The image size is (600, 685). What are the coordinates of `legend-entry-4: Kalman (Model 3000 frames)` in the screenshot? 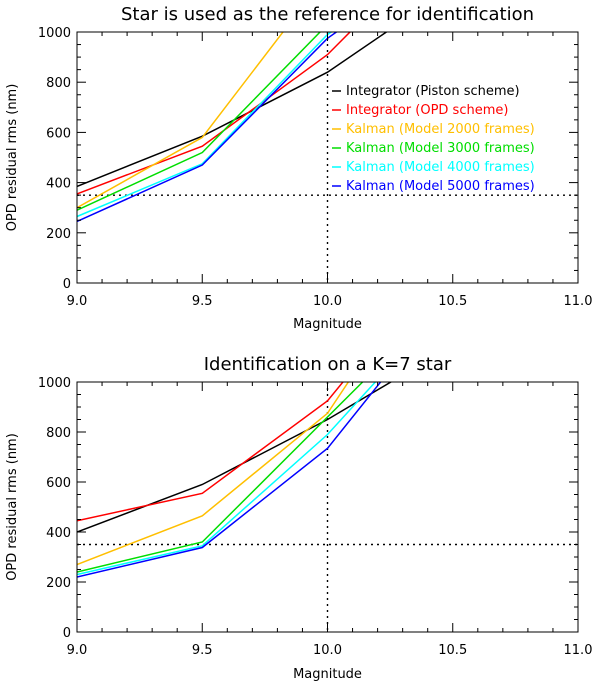 It's located at (440, 148).